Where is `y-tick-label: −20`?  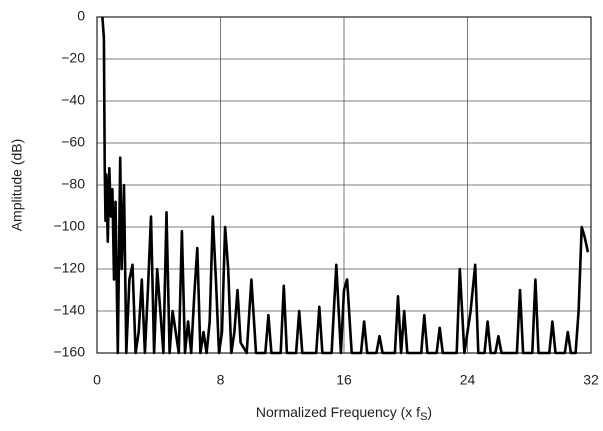 y-tick-label: −20 is located at coordinates (73, 58).